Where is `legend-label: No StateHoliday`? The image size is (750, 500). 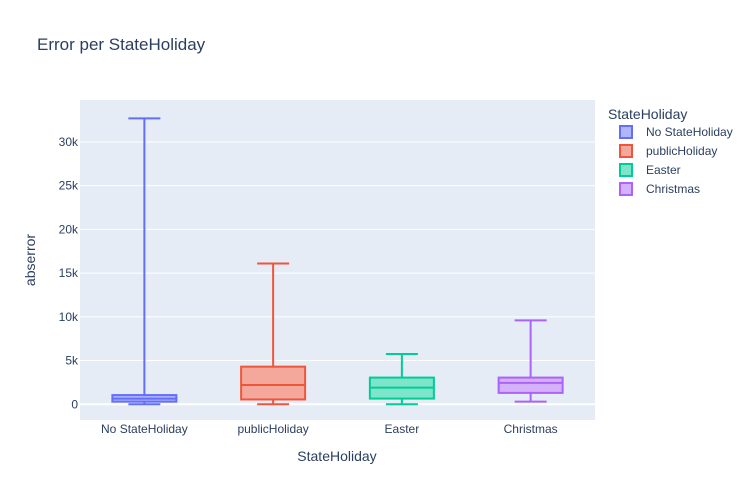 legend-label: No StateHoliday is located at coordinates (689, 132).